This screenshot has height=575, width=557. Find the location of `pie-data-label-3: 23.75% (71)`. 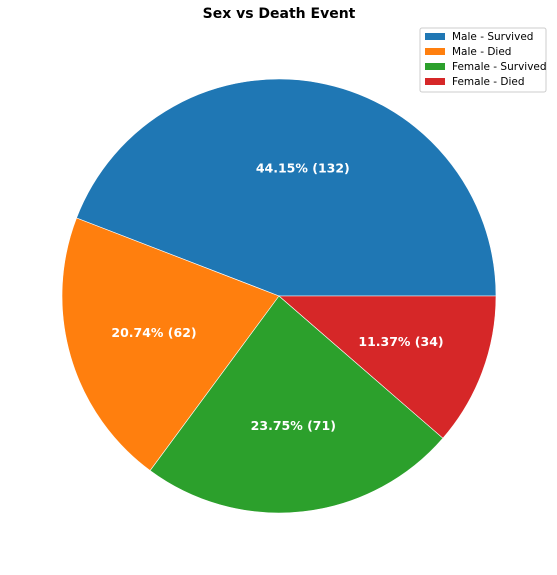

pie-data-label-3: 23.75% (71) is located at coordinates (293, 425).